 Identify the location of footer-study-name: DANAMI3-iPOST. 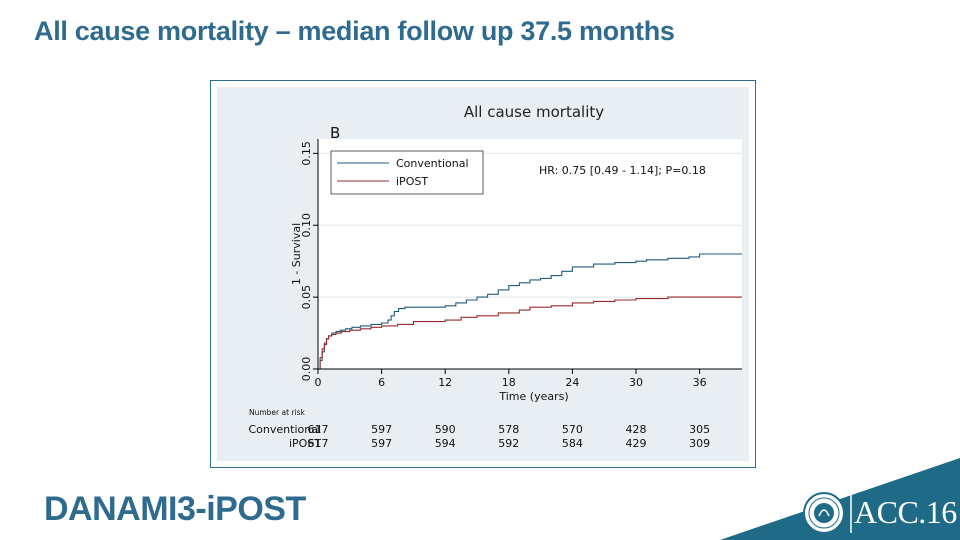
(175, 509).